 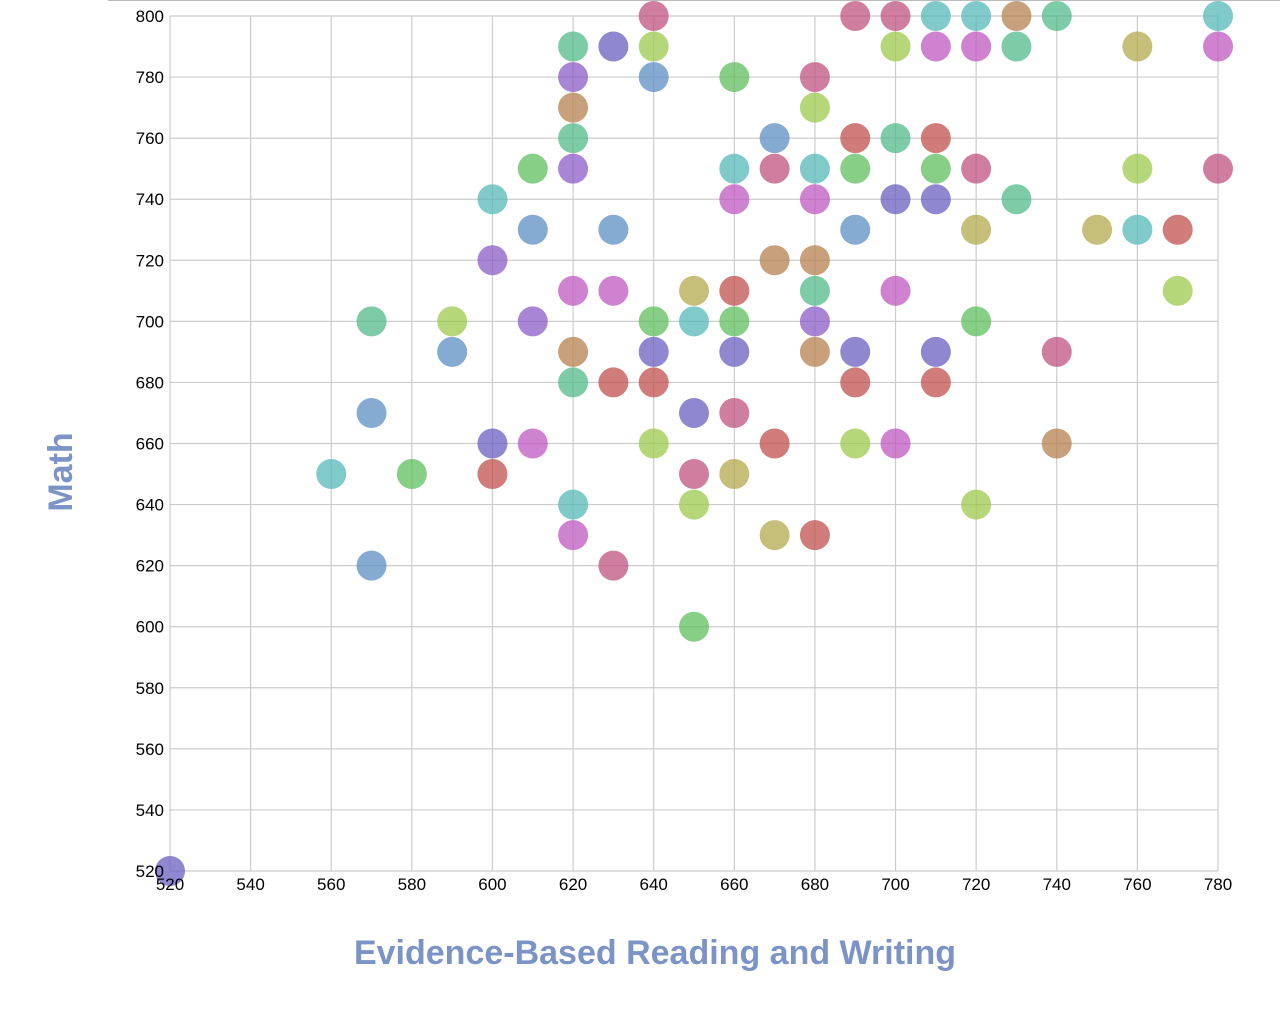 I want to click on y-tick-label: 660, so click(x=150, y=444).